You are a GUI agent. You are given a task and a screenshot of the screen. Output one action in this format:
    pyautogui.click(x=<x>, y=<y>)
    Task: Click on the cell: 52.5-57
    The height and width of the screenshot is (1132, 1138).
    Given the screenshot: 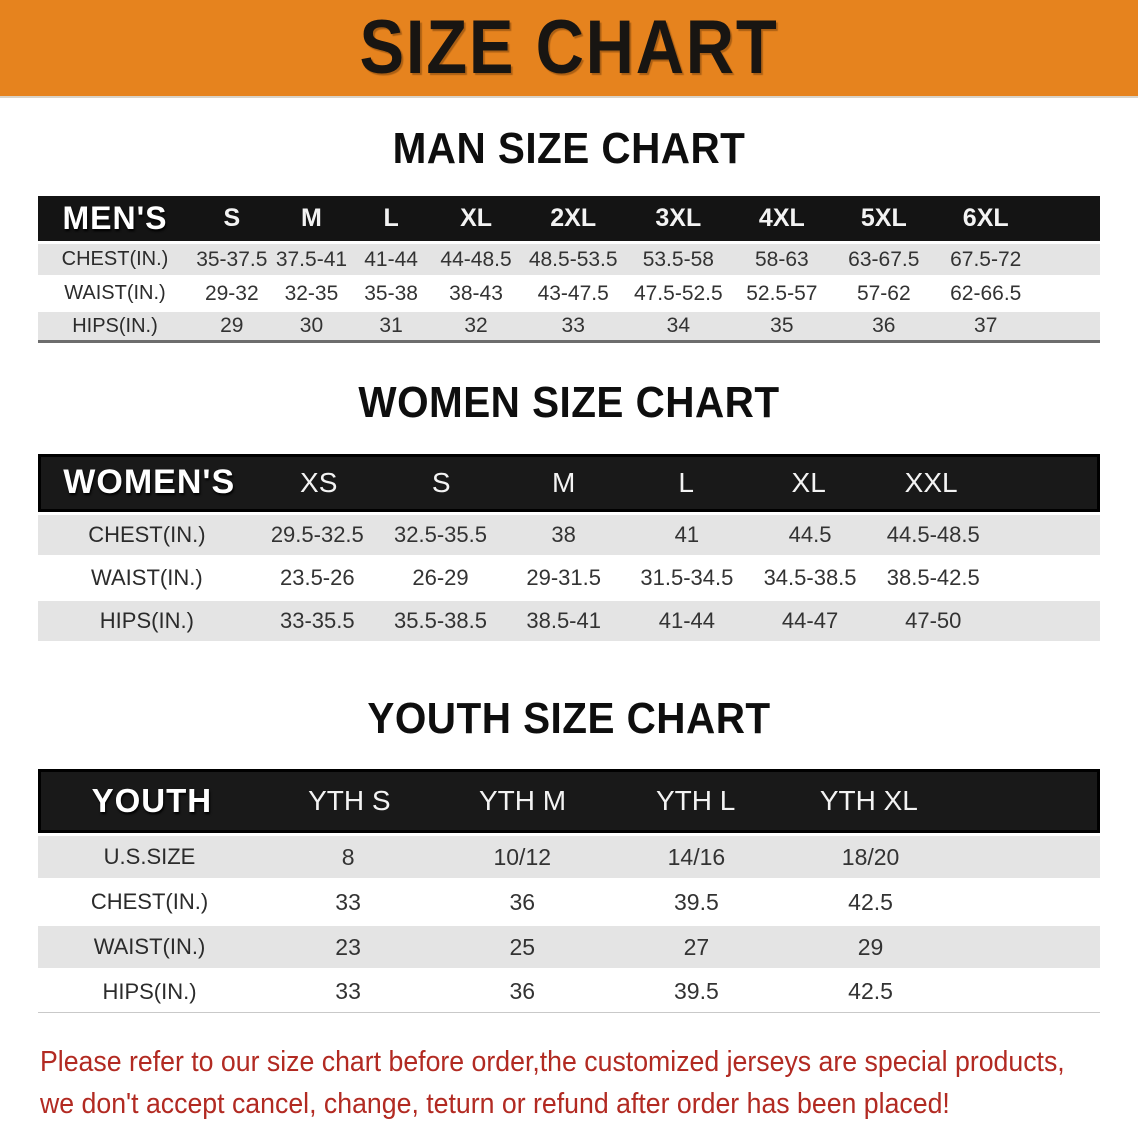 What is the action you would take?
    pyautogui.click(x=782, y=293)
    